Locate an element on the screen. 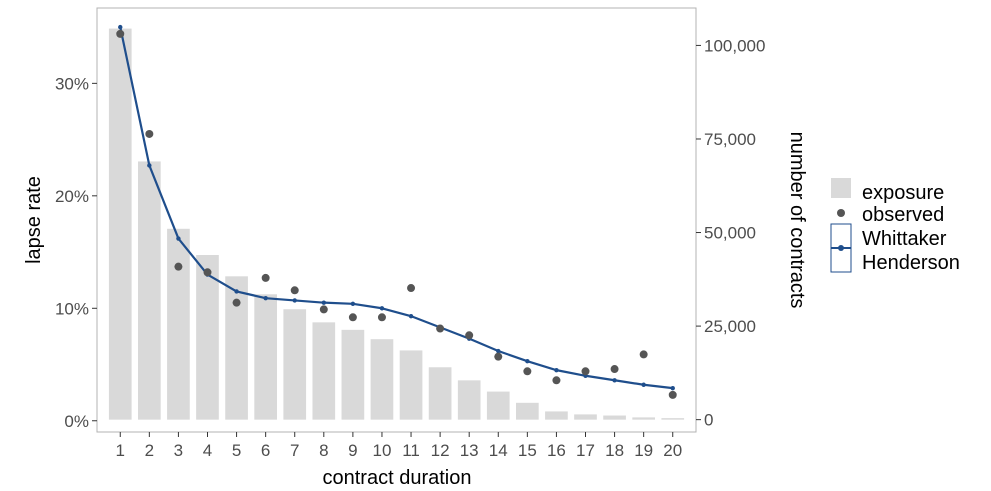  legend: exposure observed Whittaker Henderson is located at coordinates (895, 226).